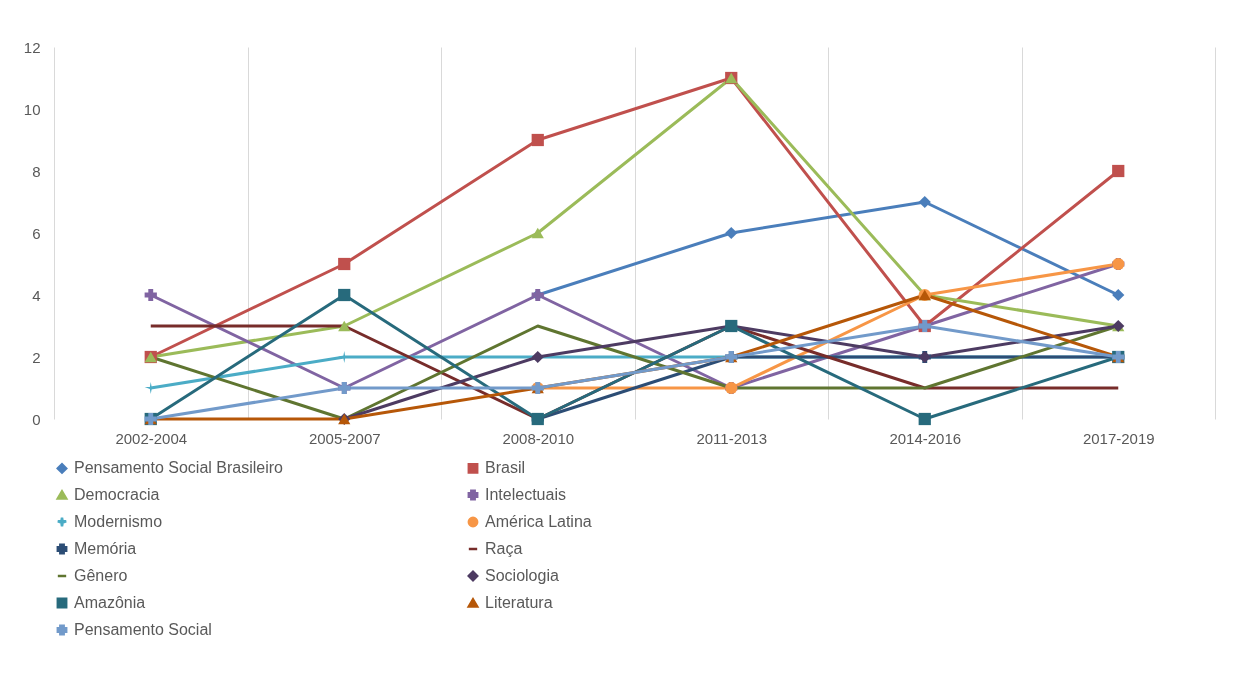 The width and height of the screenshot is (1239, 689). What do you see at coordinates (538, 521) in the screenshot?
I see `legend-label: América Latina` at bounding box center [538, 521].